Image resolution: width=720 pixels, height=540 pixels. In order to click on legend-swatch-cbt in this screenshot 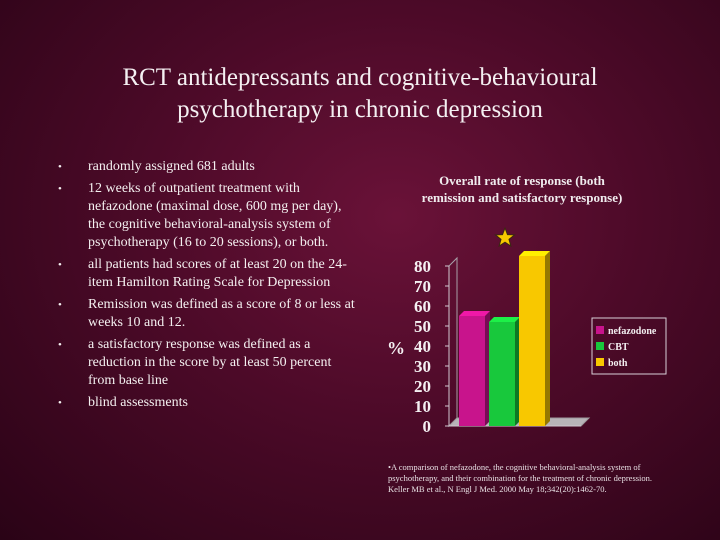, I will do `click(600, 346)`.